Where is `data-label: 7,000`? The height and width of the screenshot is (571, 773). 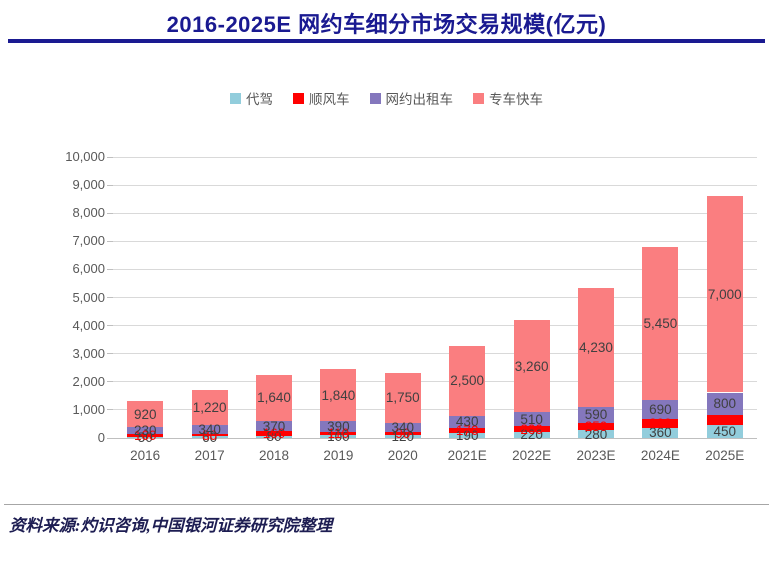
data-label: 7,000 is located at coordinates (724, 294).